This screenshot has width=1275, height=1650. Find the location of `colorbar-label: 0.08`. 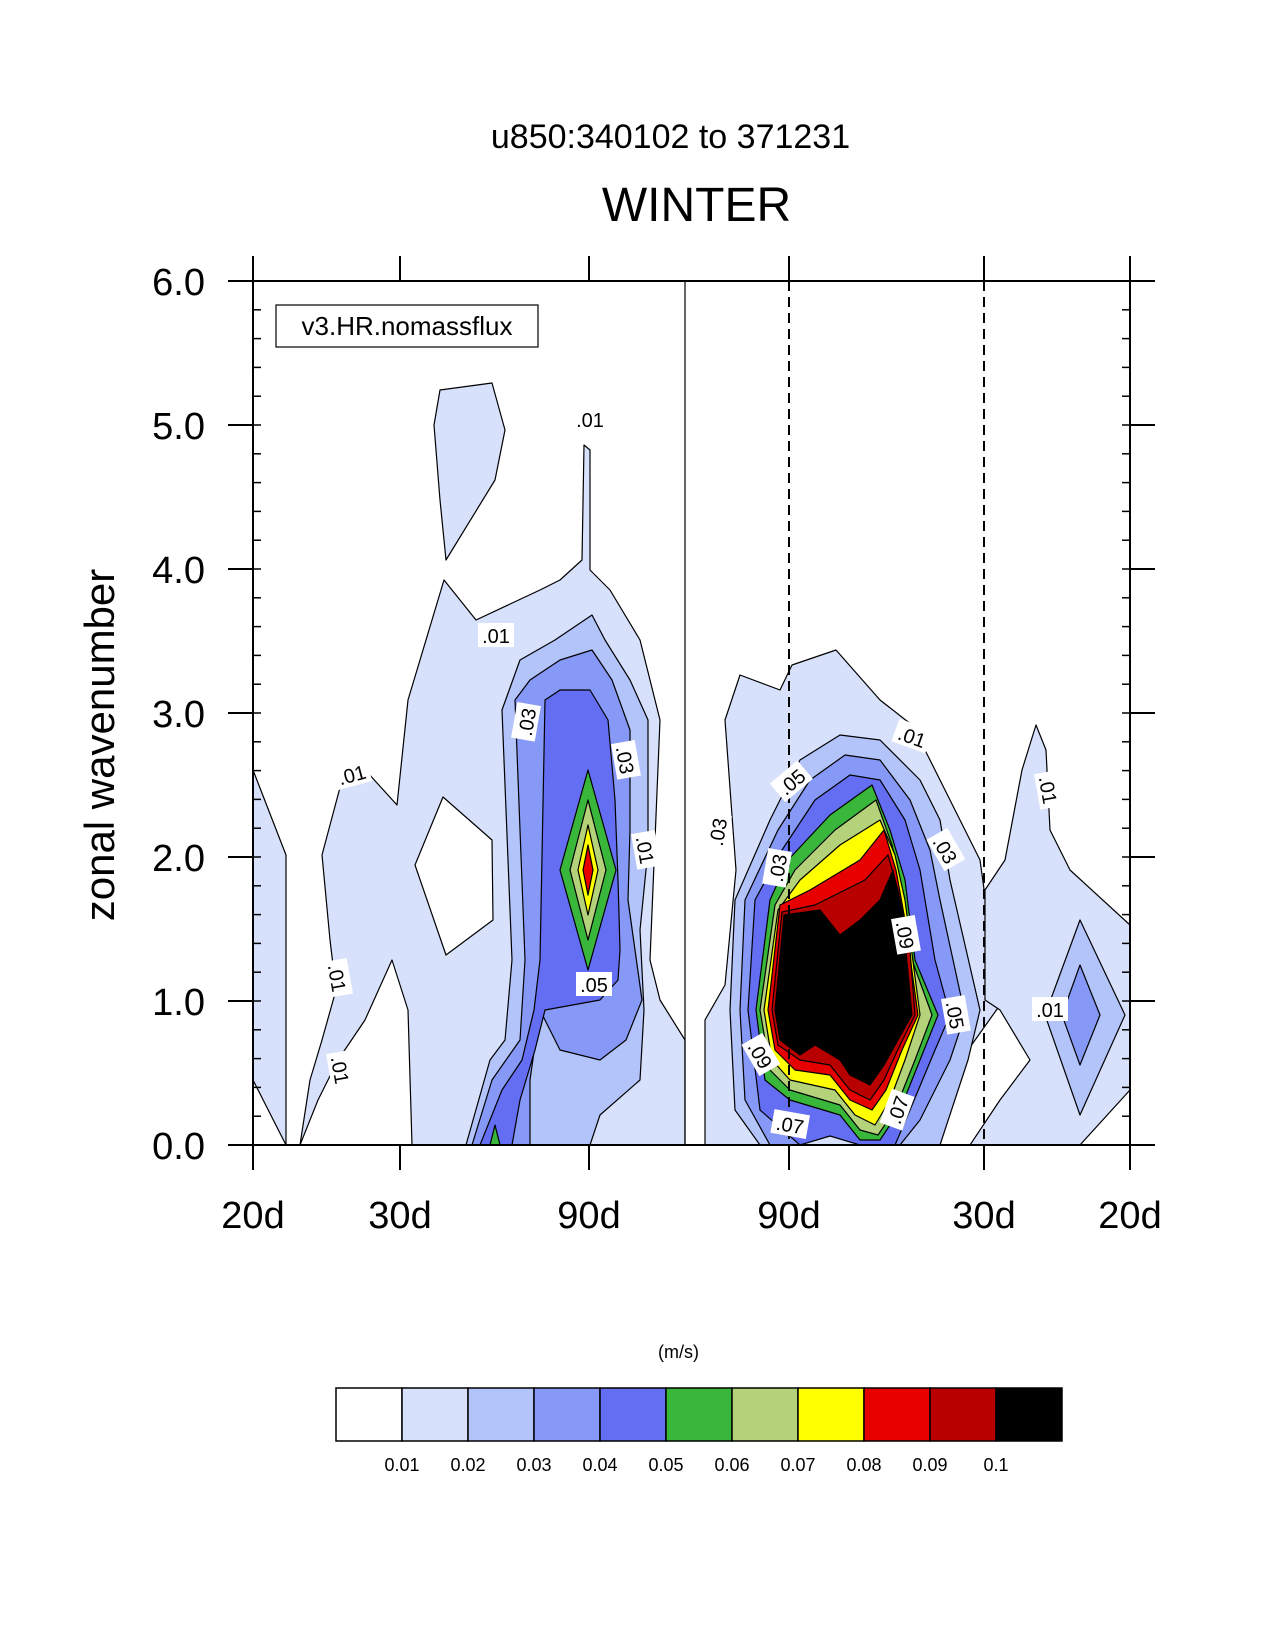

colorbar-label: 0.08 is located at coordinates (863, 1465).